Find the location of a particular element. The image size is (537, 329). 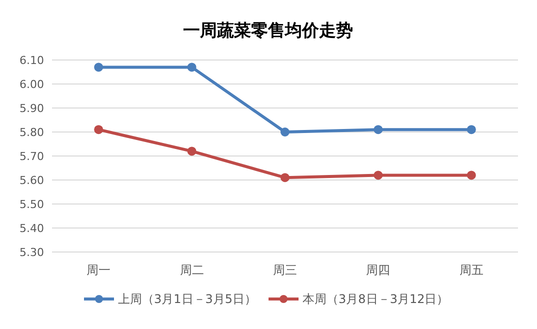

x-tick-label: 周一 is located at coordinates (98, 270).